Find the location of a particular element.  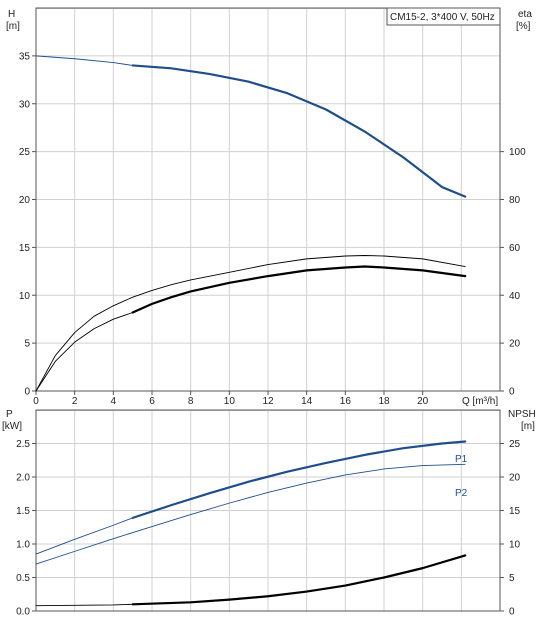

x-tick-label: 14 is located at coordinates (307, 401).